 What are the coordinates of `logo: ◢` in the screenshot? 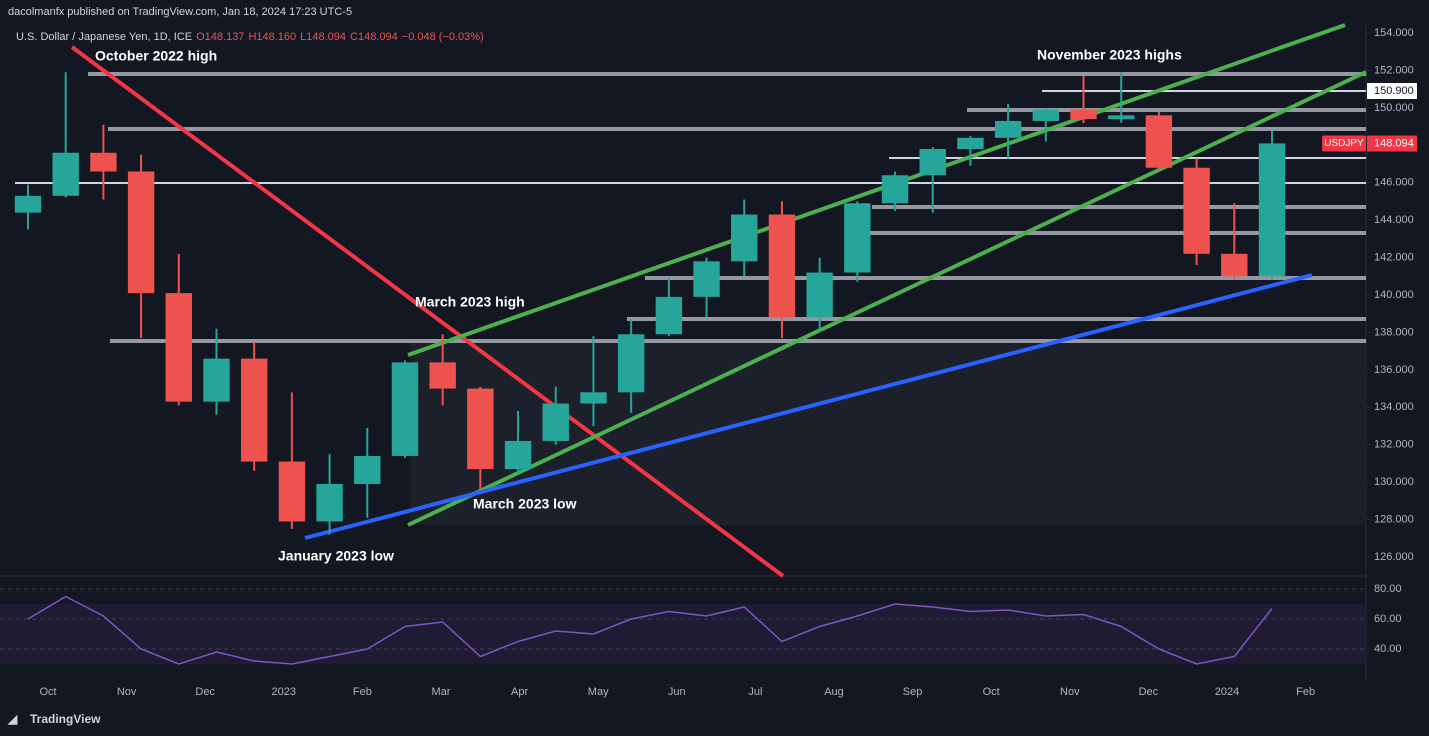 It's located at (12, 719).